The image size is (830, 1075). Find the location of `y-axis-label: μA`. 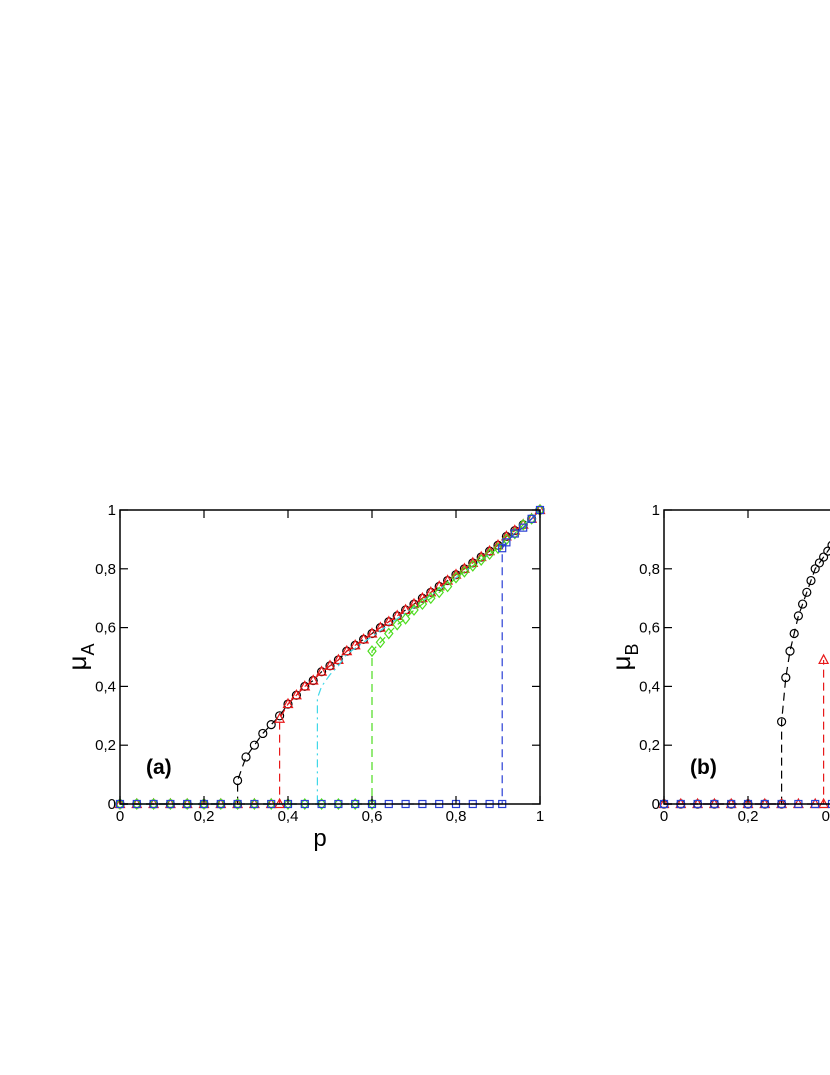

y-axis-label: μA is located at coordinates (80, 657).